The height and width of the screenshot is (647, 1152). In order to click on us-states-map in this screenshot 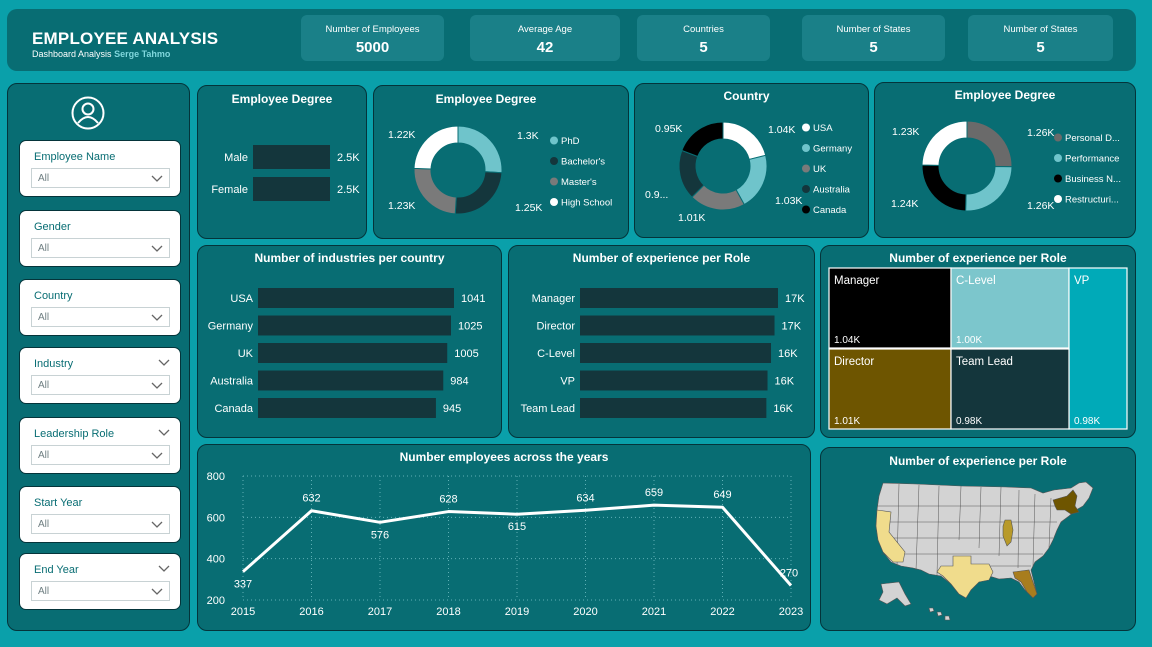, I will do `click(984, 551)`.